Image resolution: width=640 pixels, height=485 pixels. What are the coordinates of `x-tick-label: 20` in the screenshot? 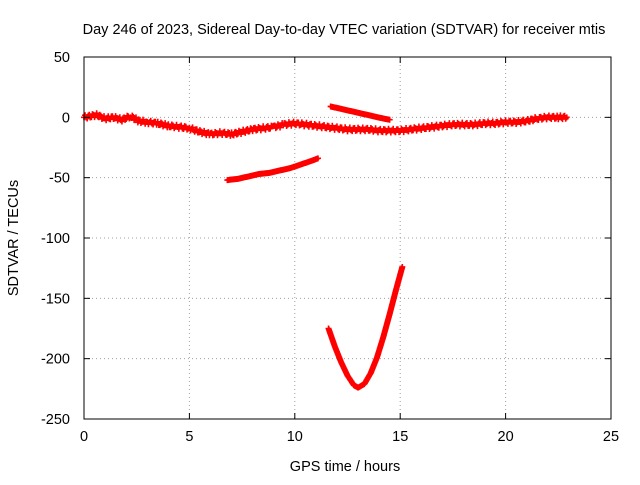 It's located at (506, 437).